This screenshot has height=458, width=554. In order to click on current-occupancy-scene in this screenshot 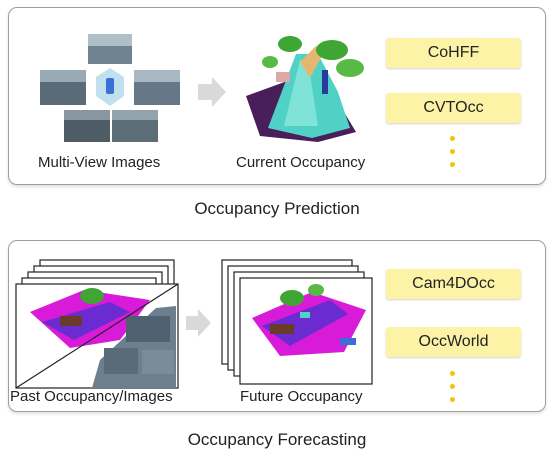, I will do `click(305, 89)`.